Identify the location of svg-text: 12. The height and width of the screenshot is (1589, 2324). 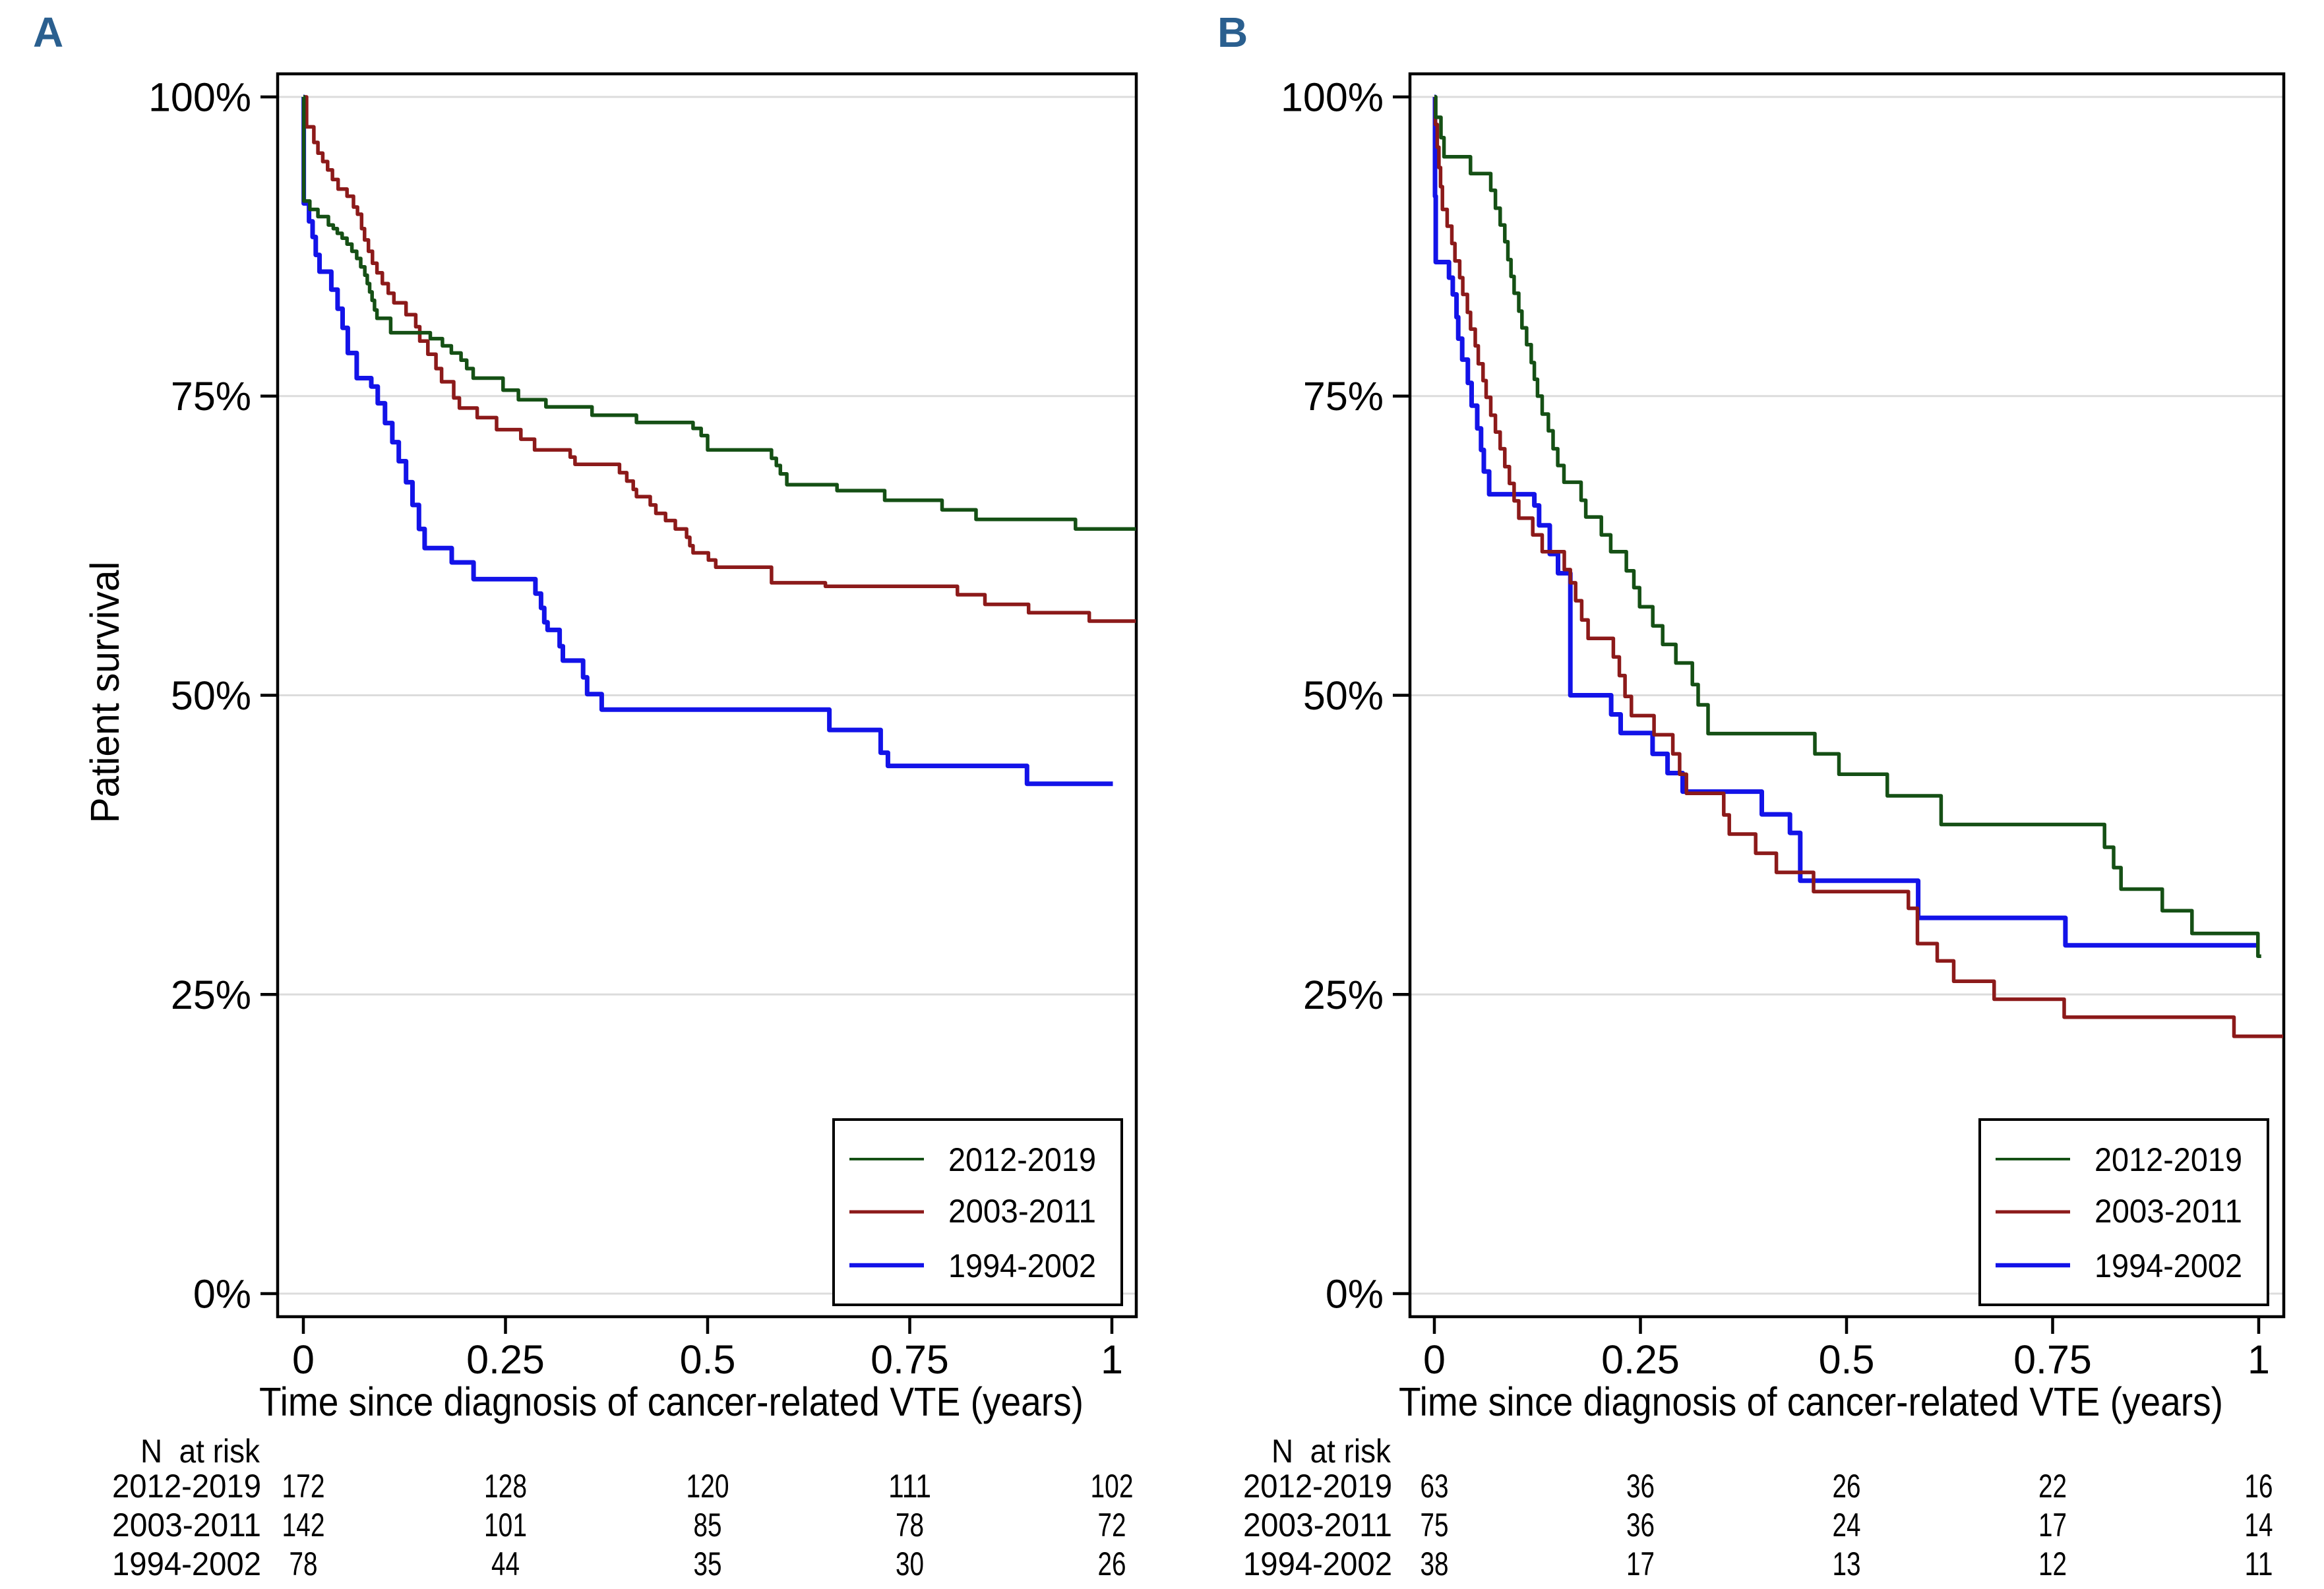
(2052, 1563).